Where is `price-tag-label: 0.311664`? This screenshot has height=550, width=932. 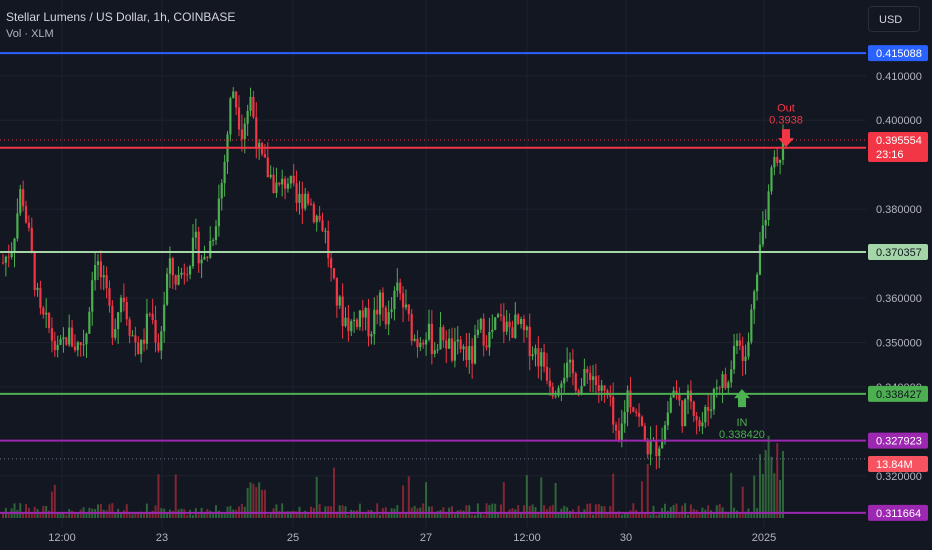 price-tag-label: 0.311664 is located at coordinates (898, 514).